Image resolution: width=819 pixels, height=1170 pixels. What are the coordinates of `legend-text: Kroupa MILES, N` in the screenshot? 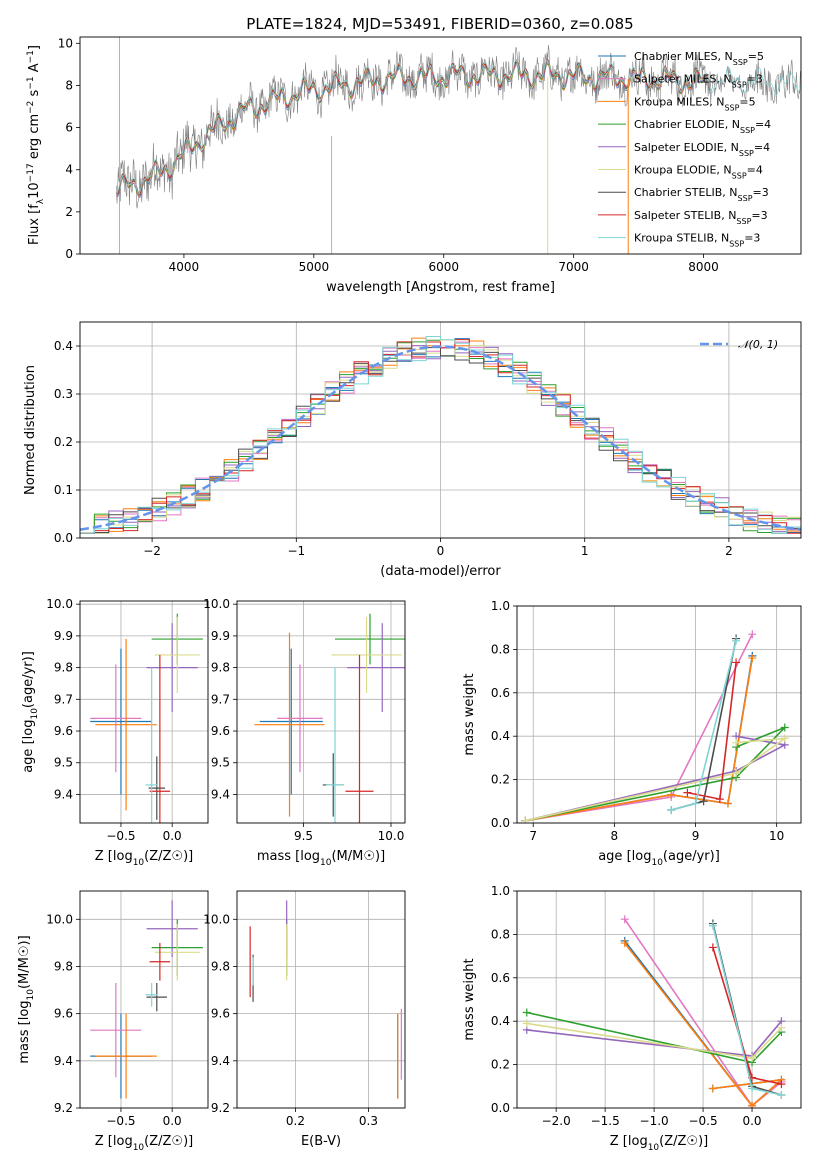 It's located at (679, 101).